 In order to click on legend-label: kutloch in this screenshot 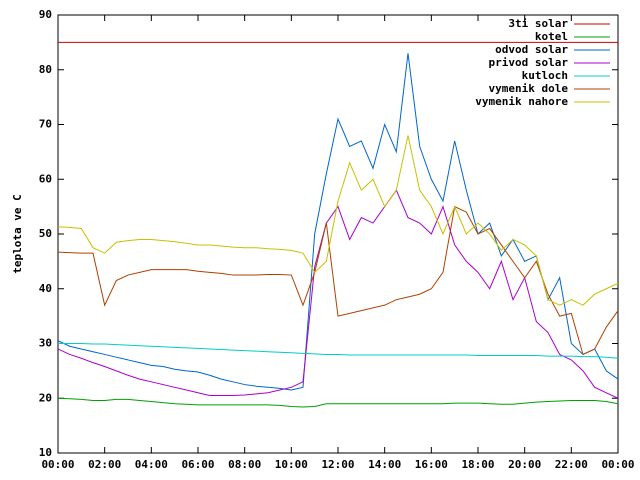, I will do `click(545, 75)`.